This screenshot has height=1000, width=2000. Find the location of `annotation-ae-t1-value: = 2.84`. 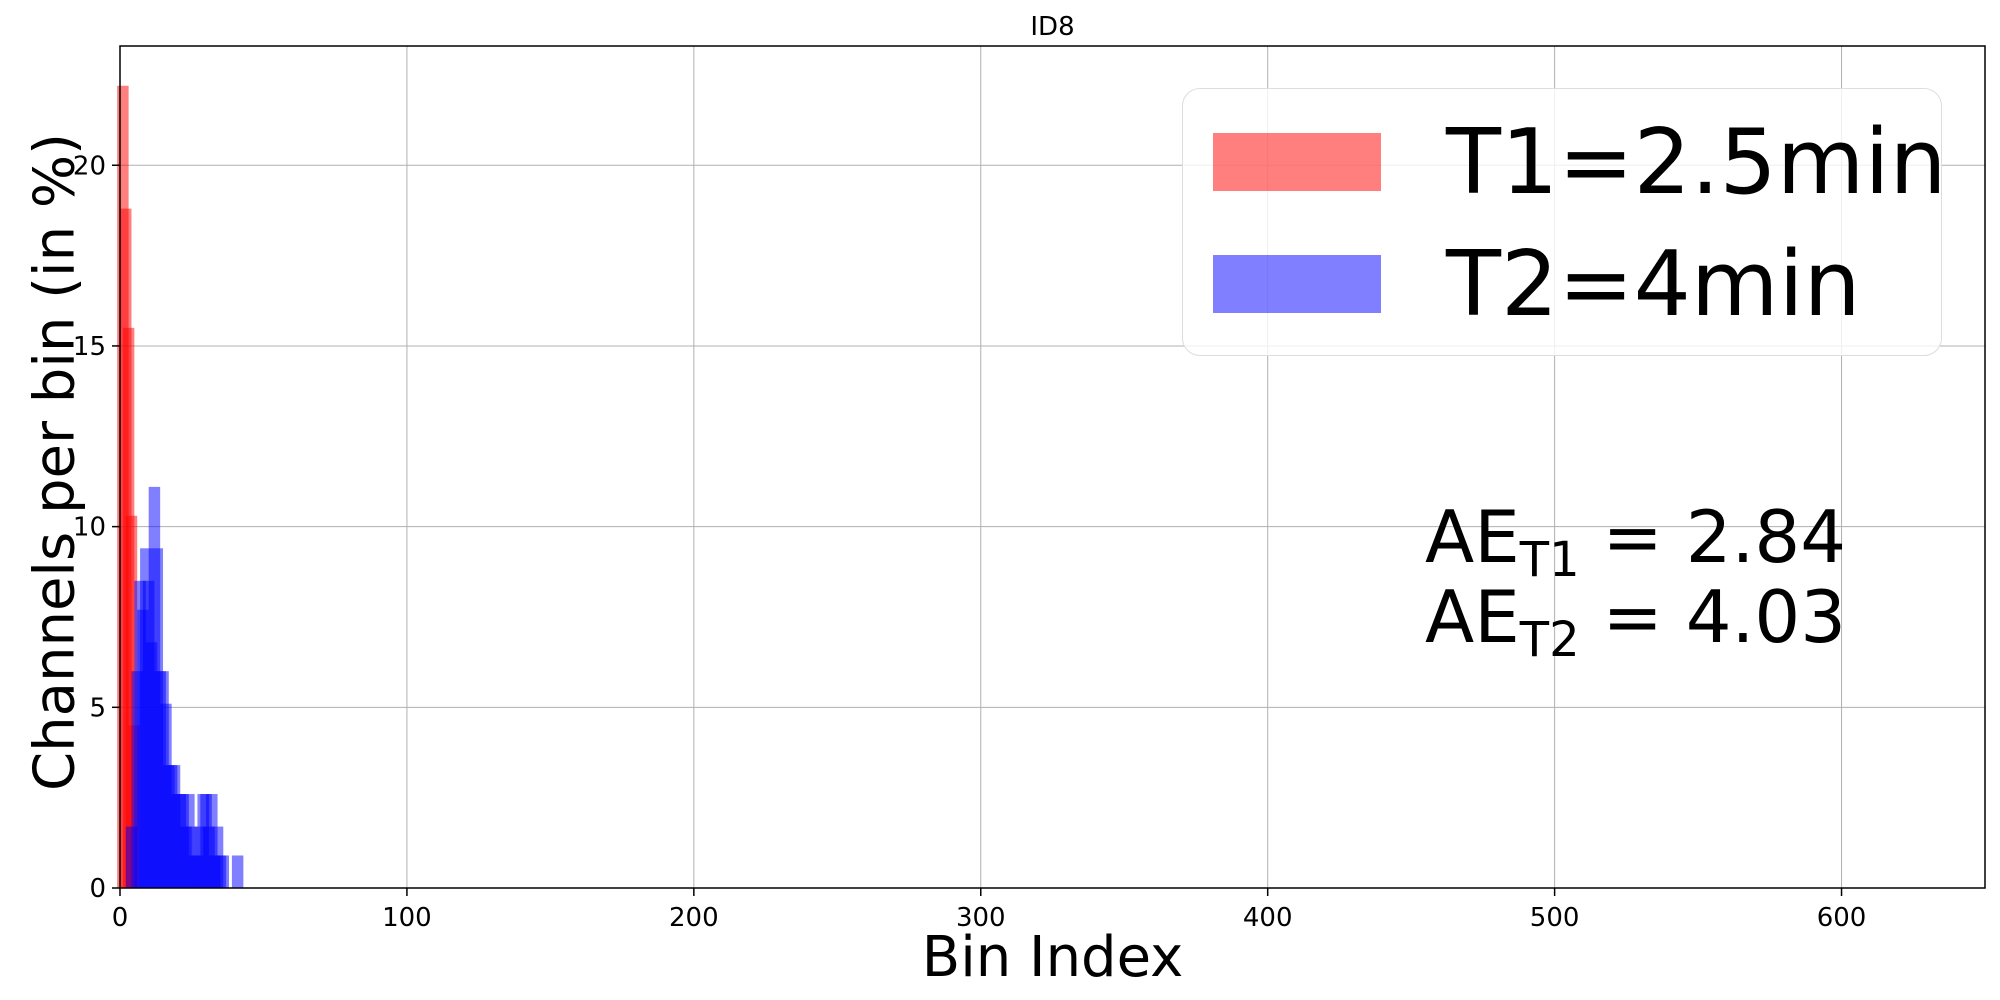

annotation-ae-t1-value: = 2.84 is located at coordinates (1713, 537).